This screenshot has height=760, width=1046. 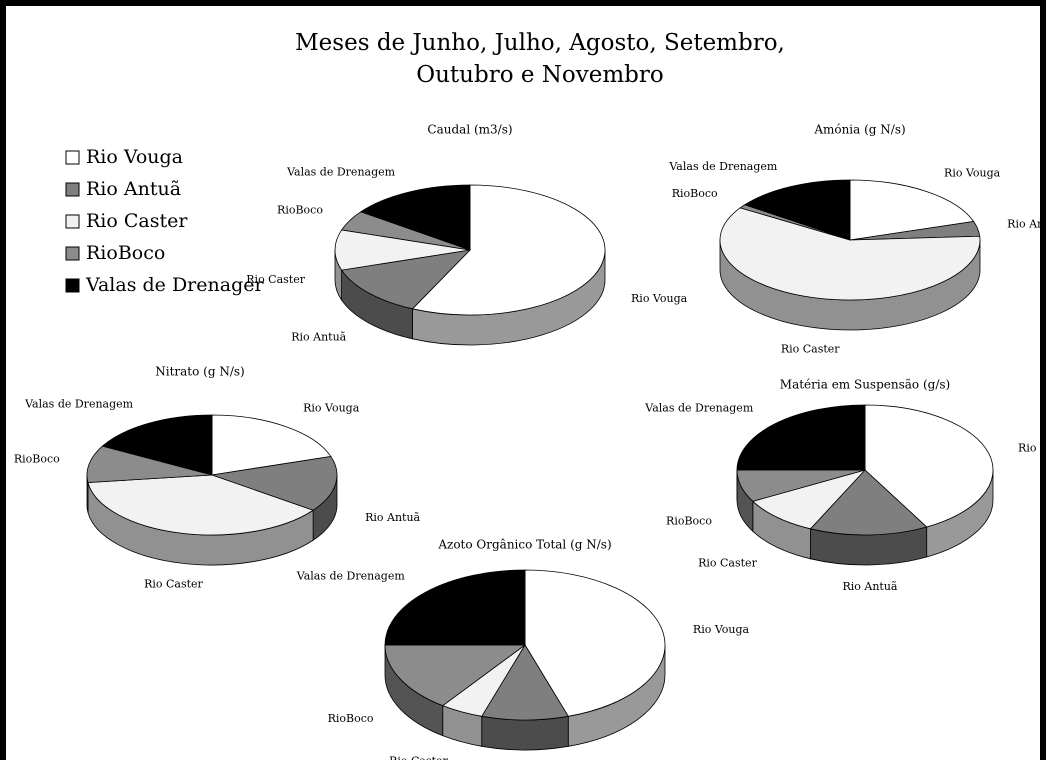 I want to click on chart-title: Meses de Junho, Julho, Agosto, Setembro,, so click(x=540, y=43).